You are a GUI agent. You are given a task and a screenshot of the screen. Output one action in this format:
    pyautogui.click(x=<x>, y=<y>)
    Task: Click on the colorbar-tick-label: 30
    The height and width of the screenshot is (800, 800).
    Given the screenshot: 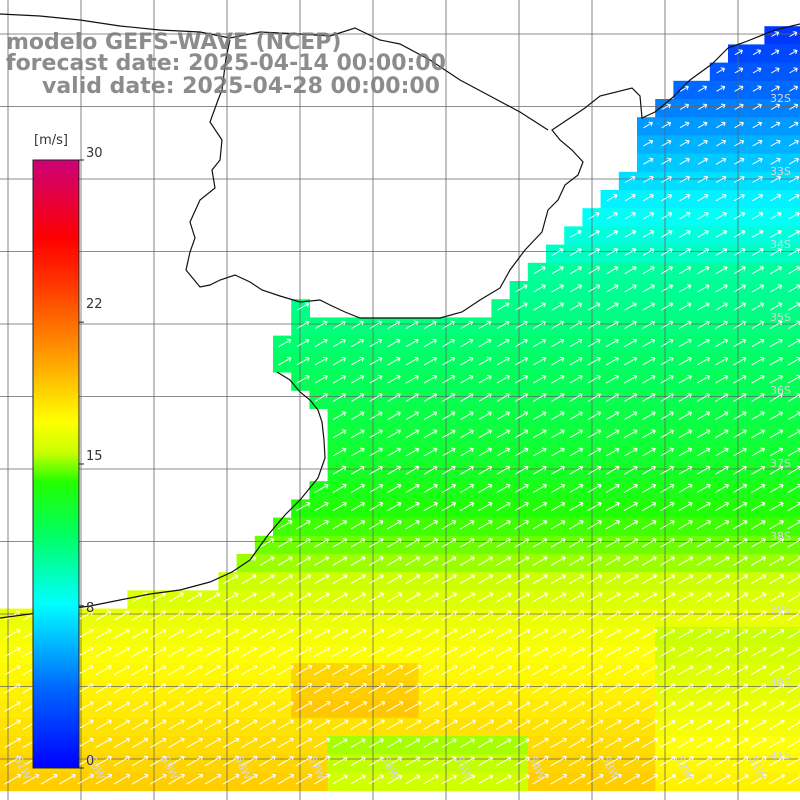 What is the action you would take?
    pyautogui.click(x=94, y=153)
    